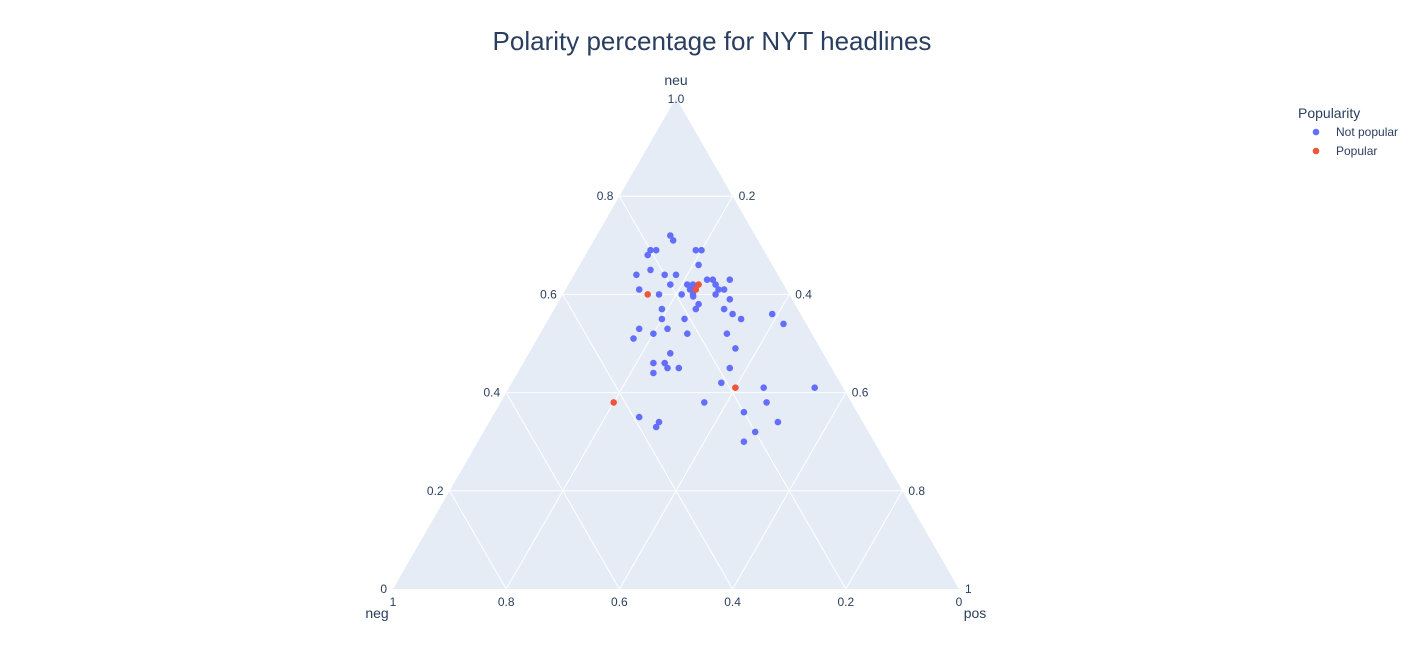 This screenshot has width=1424, height=671. What do you see at coordinates (968, 589) in the screenshot?
I see `tick-label-pos: 1` at bounding box center [968, 589].